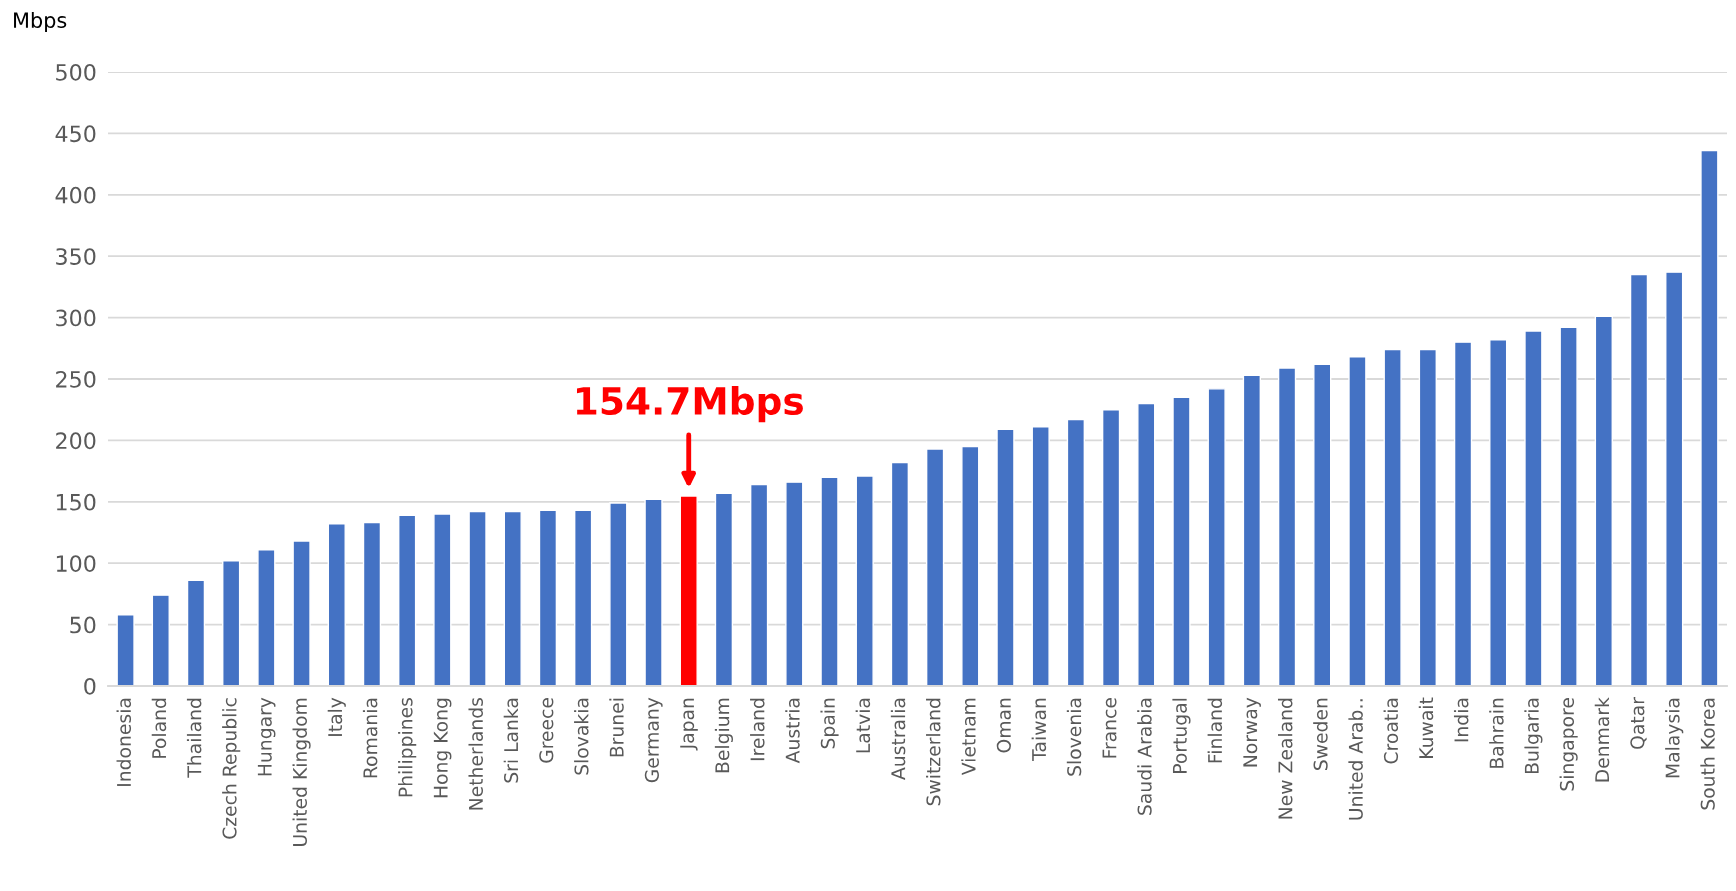 Image resolution: width=1736 pixels, height=891 pixels. What do you see at coordinates (1638, 723) in the screenshot?
I see `x-tick-label: Qatar` at bounding box center [1638, 723].